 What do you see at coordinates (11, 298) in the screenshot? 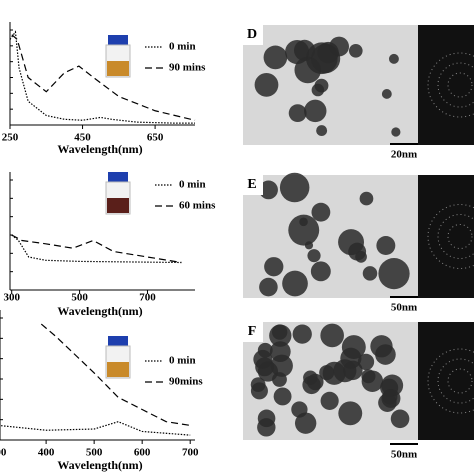
I see `x-tick-label: 300` at bounding box center [11, 298].